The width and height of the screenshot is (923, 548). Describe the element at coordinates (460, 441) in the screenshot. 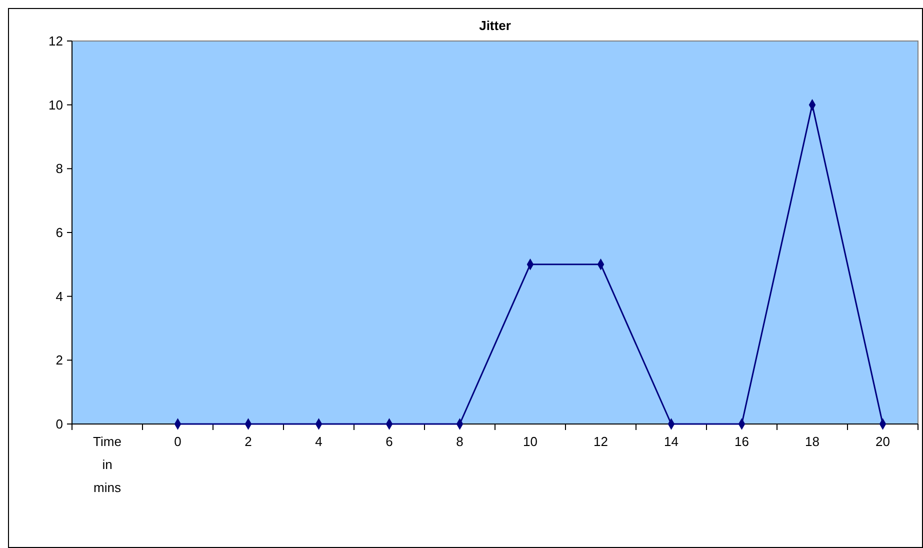

I see `x-tick-label: 8` at that location.